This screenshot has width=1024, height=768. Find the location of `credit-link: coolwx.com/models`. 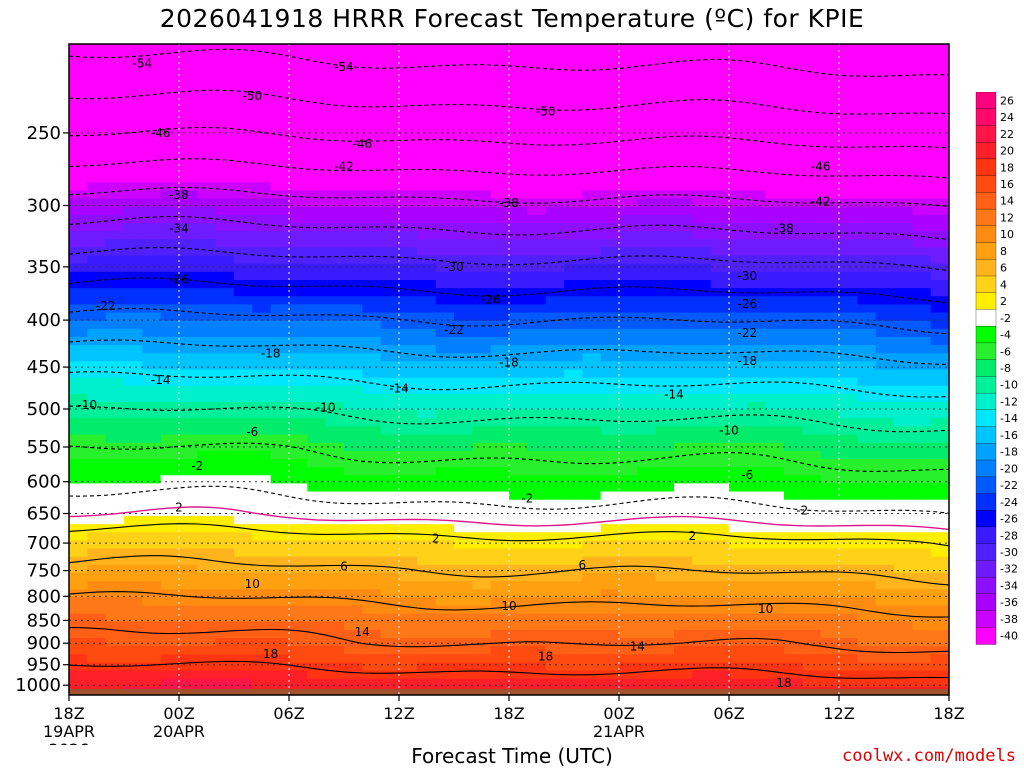

credit-link: coolwx.com/models is located at coordinates (929, 756).